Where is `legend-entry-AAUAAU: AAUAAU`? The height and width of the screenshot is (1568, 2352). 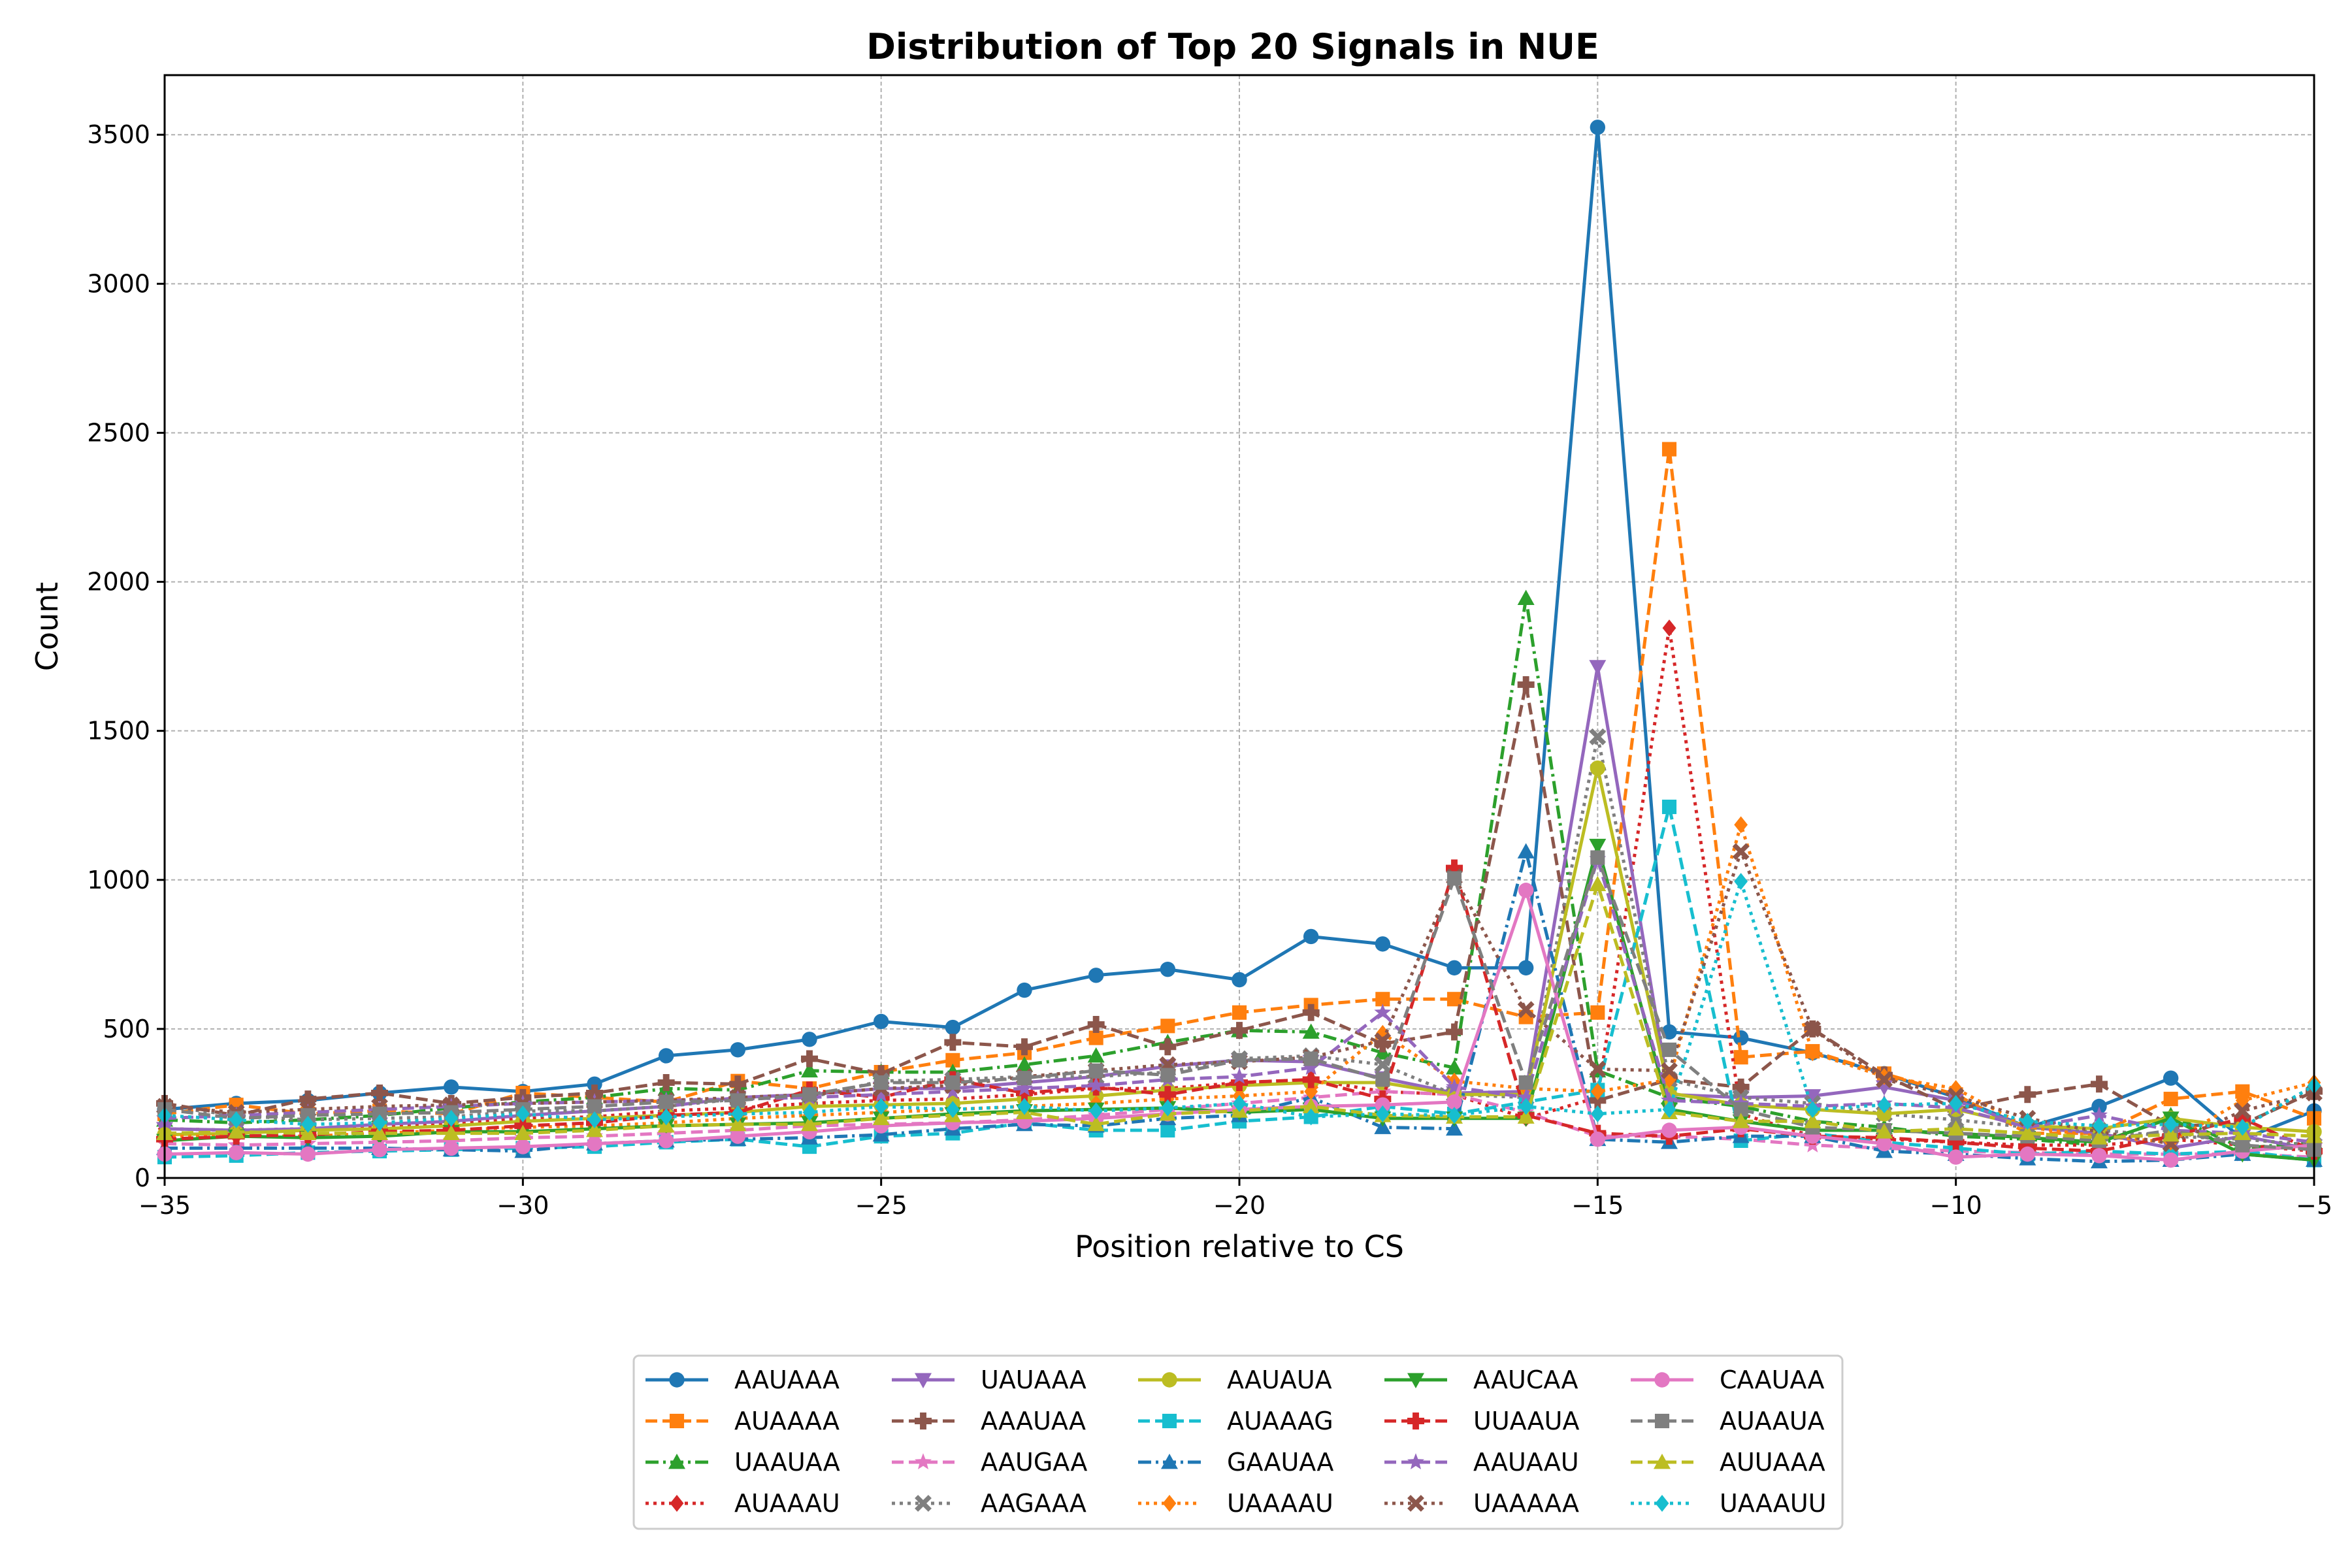 legend-entry-AAUAAU: AAUAAU is located at coordinates (1481, 1462).